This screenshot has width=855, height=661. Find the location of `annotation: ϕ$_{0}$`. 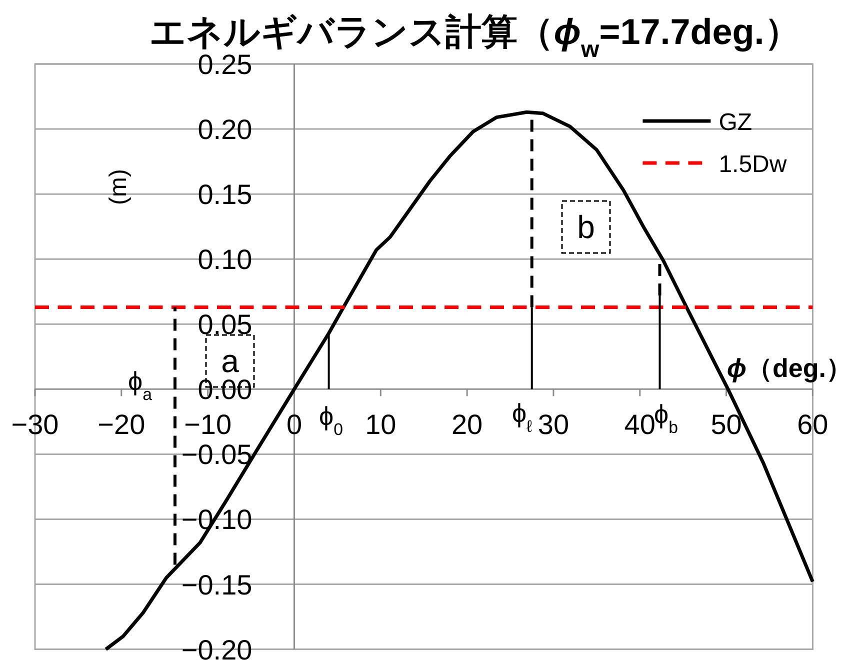

annotation: ϕ$_{0}$ is located at coordinates (331, 420).